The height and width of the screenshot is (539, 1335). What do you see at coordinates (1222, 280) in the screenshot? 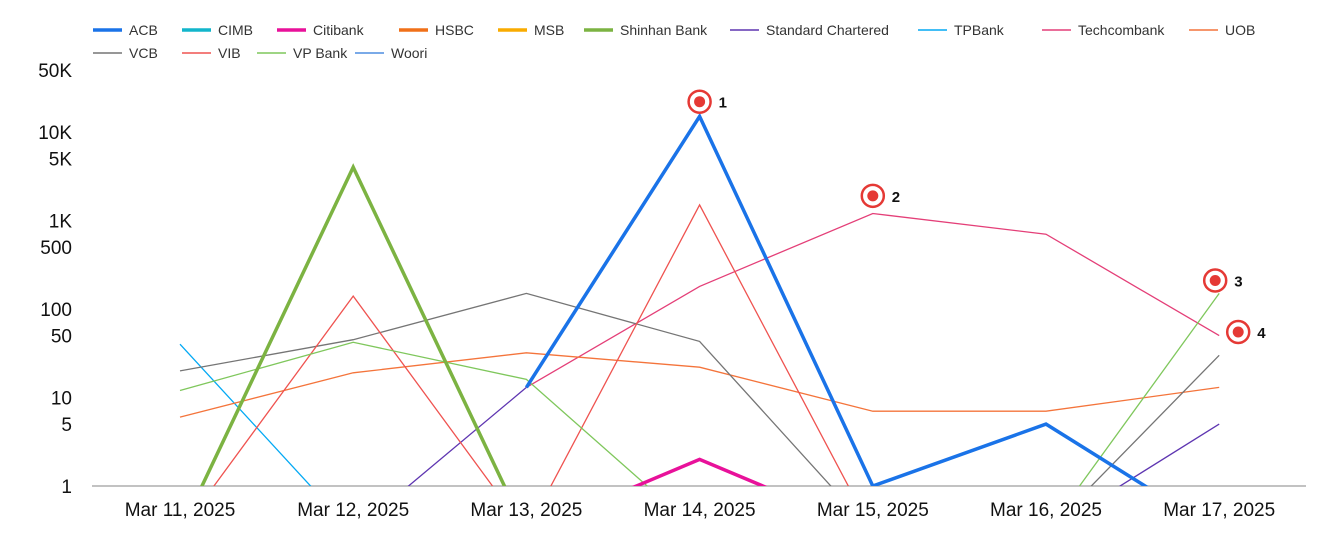
I see `annotation-marker-3: 3` at bounding box center [1222, 280].